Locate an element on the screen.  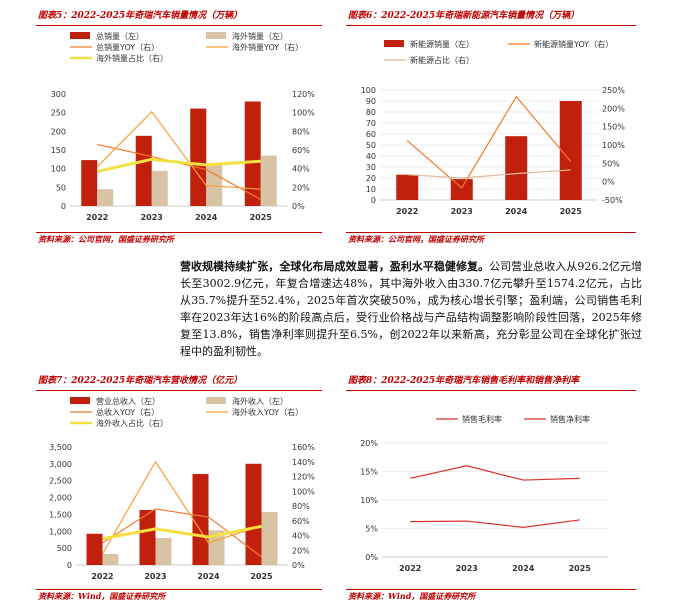
y-tick-label-left: 80 is located at coordinates (371, 112).